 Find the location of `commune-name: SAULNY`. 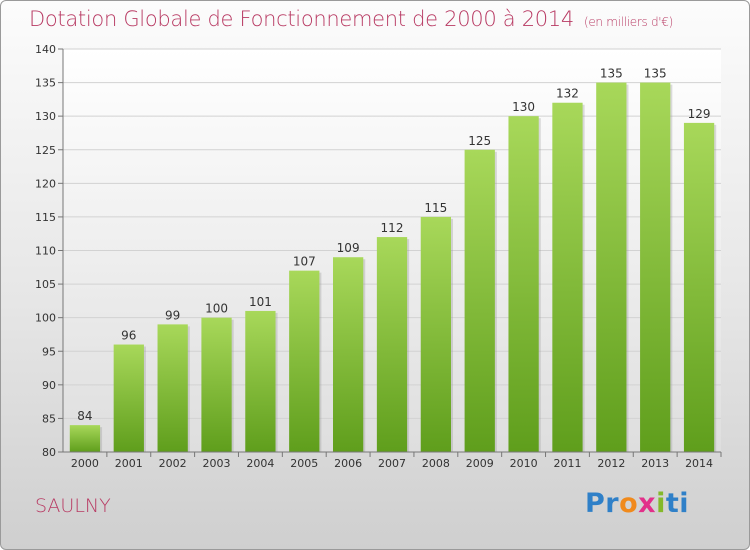

commune-name: SAULNY is located at coordinates (73, 506).